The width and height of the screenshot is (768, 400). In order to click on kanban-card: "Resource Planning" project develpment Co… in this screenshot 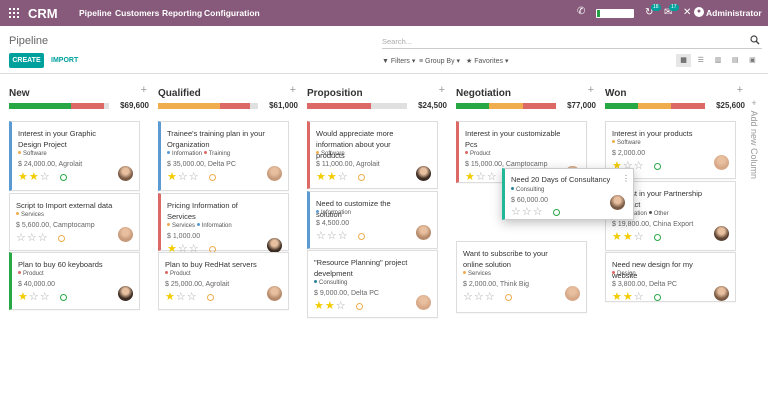, I will do `click(372, 284)`.